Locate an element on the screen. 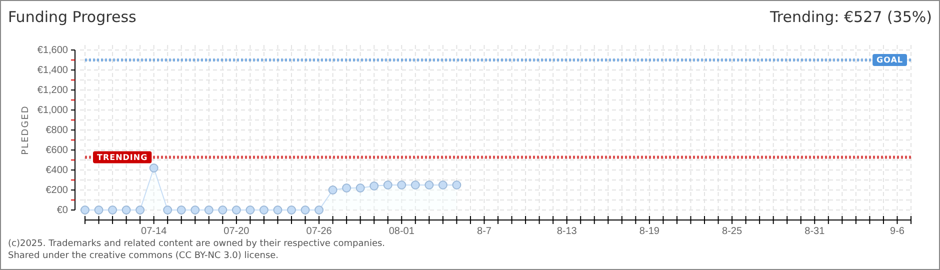 This screenshot has height=270, width=940. text: (c)2025. Trademarks and related content are owned by their respective companies. is located at coordinates (197, 244).